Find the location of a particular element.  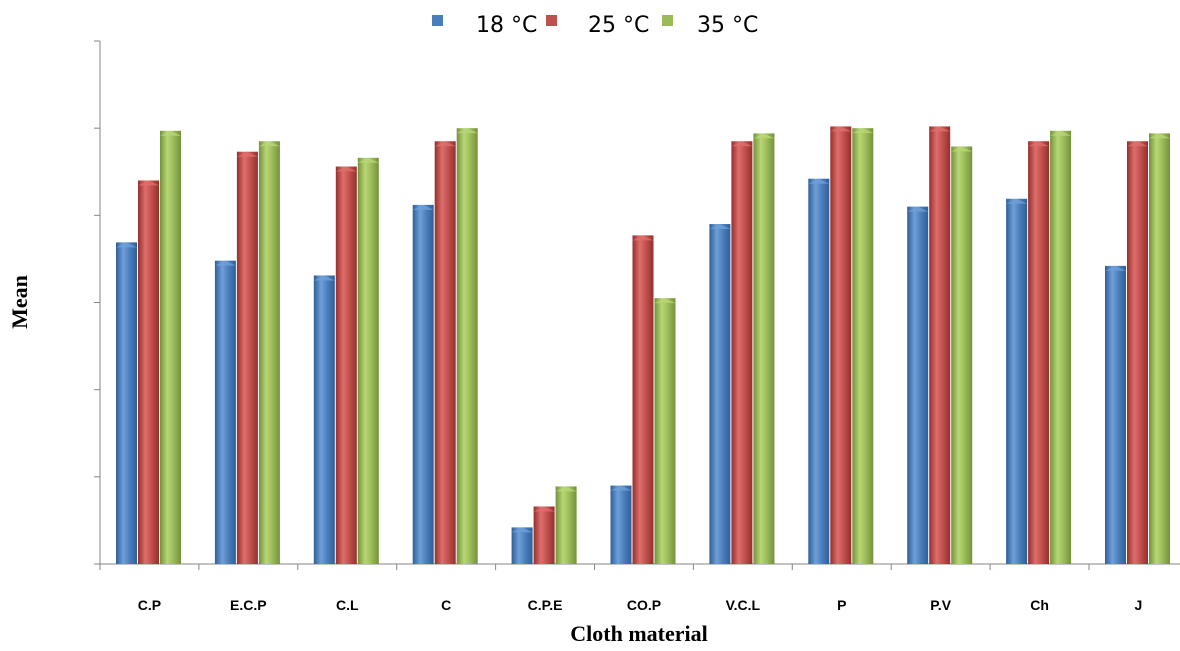

bar-j-35c is located at coordinates (1159, 348).